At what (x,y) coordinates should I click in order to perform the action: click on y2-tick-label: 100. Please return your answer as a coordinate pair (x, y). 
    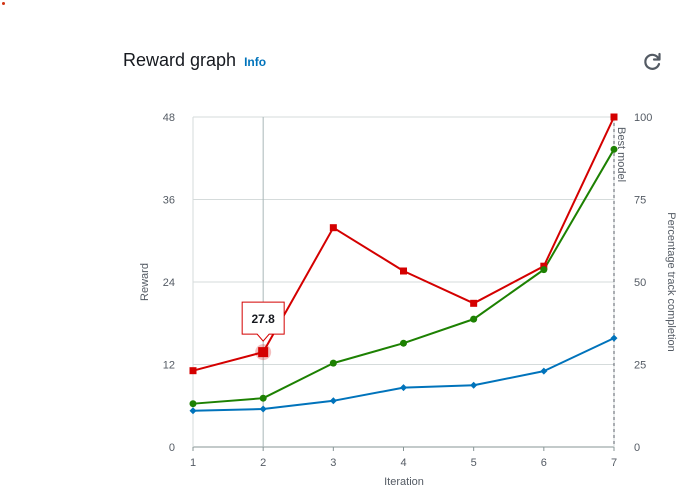
    Looking at the image, I should click on (643, 118).